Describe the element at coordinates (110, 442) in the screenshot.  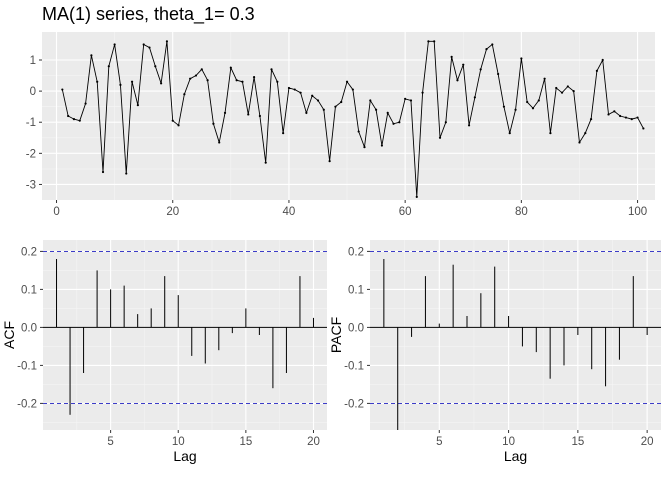
I see `x-tick-label: 5` at that location.